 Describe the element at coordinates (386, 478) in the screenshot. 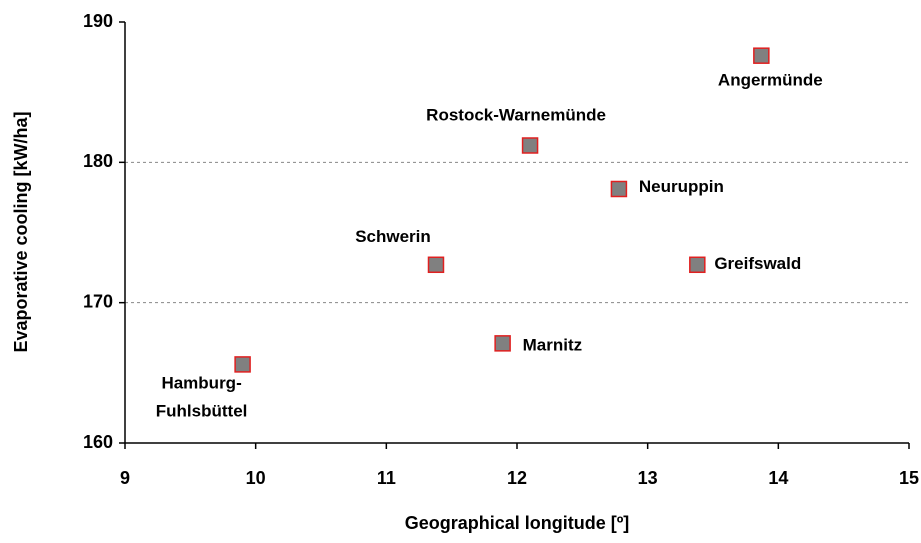

I see `x-tick-label: 11` at that location.